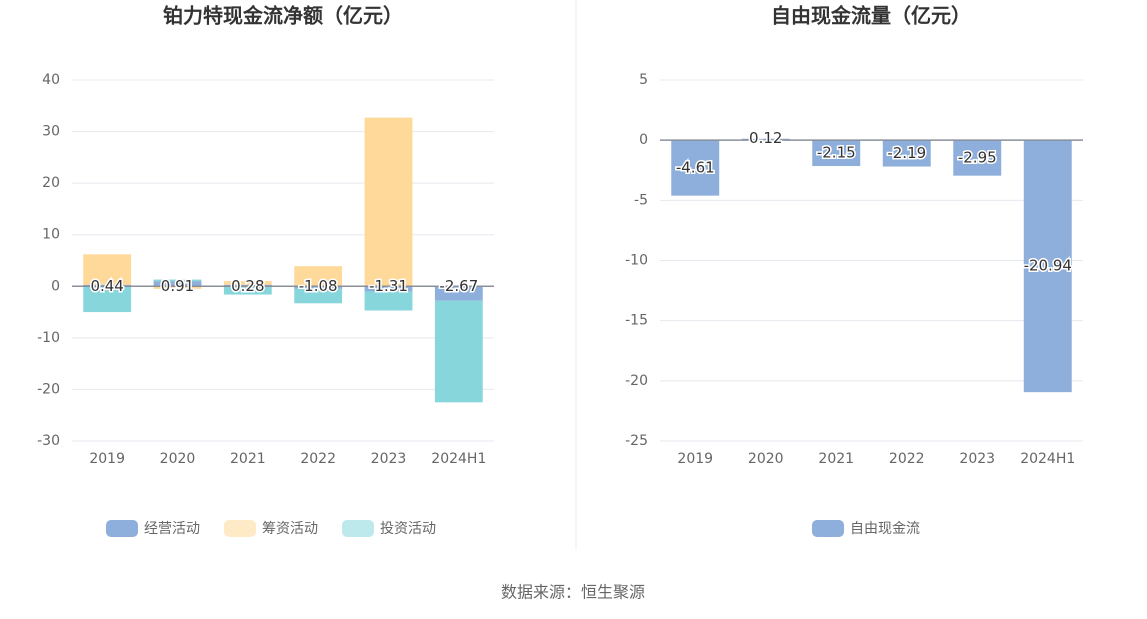 The height and width of the screenshot is (619, 1147). I want to click on value-label: 0.44, so click(106, 286).